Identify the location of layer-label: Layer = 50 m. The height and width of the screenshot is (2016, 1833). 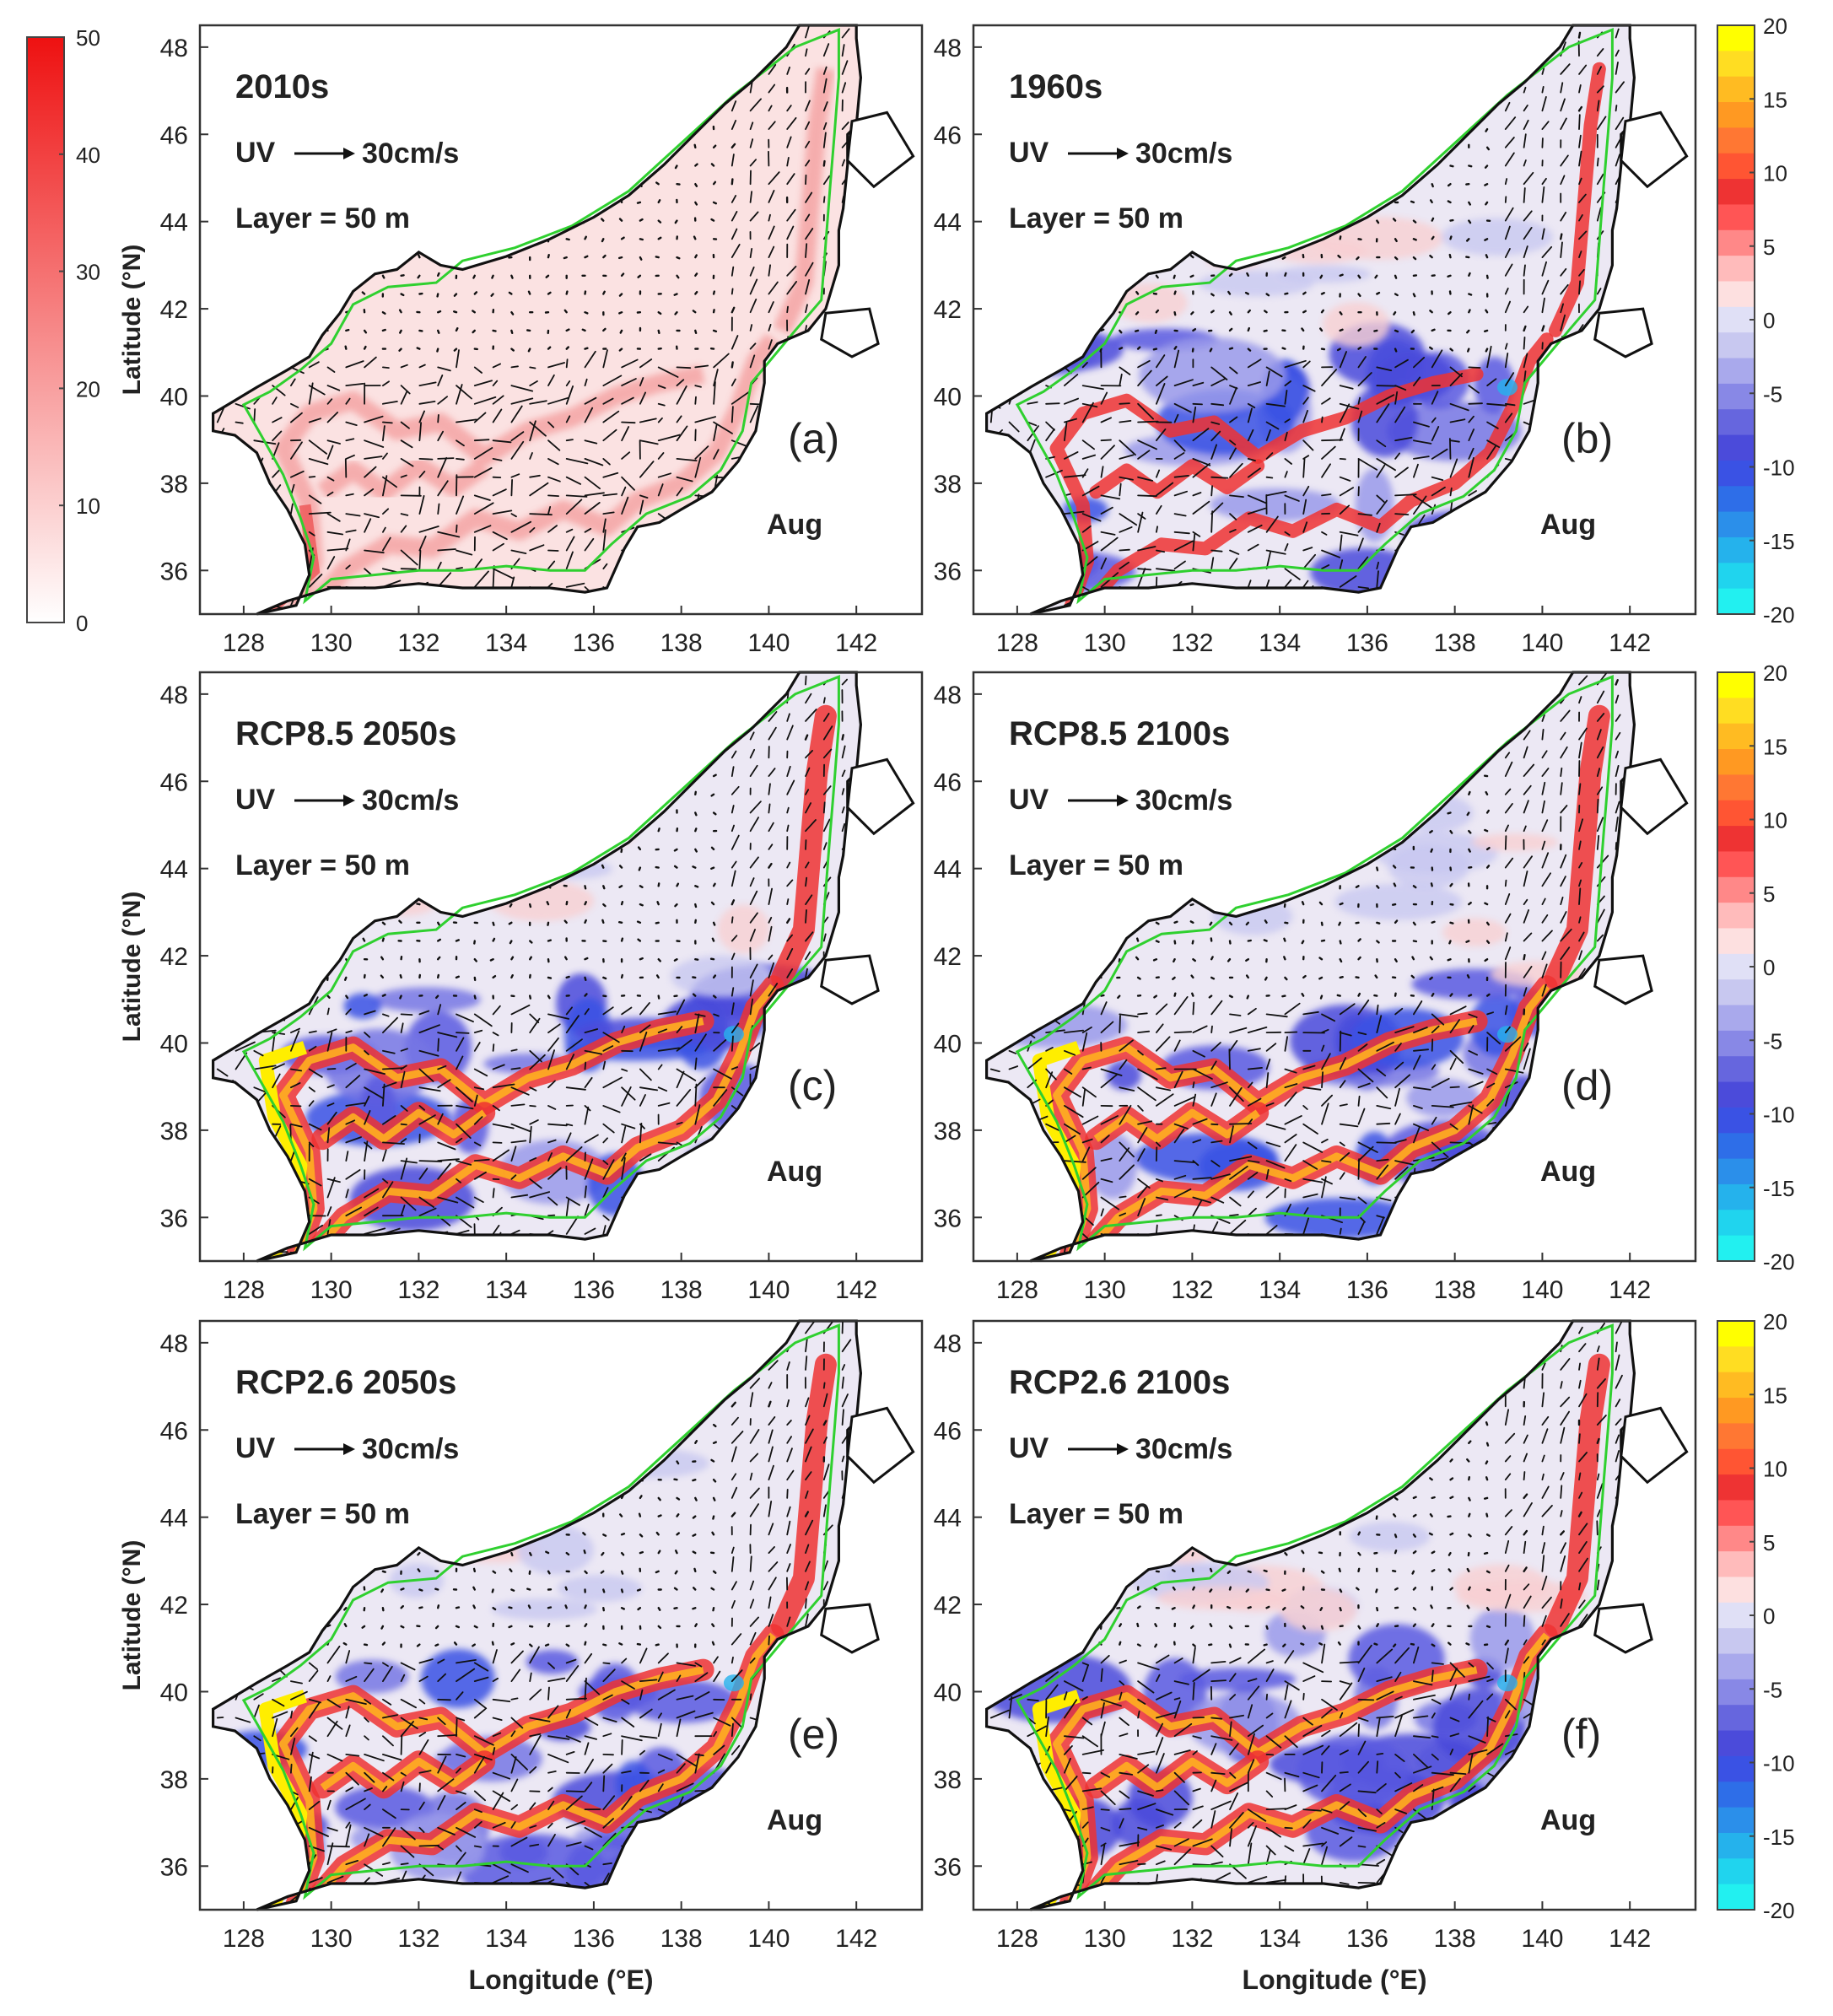
(322, 218).